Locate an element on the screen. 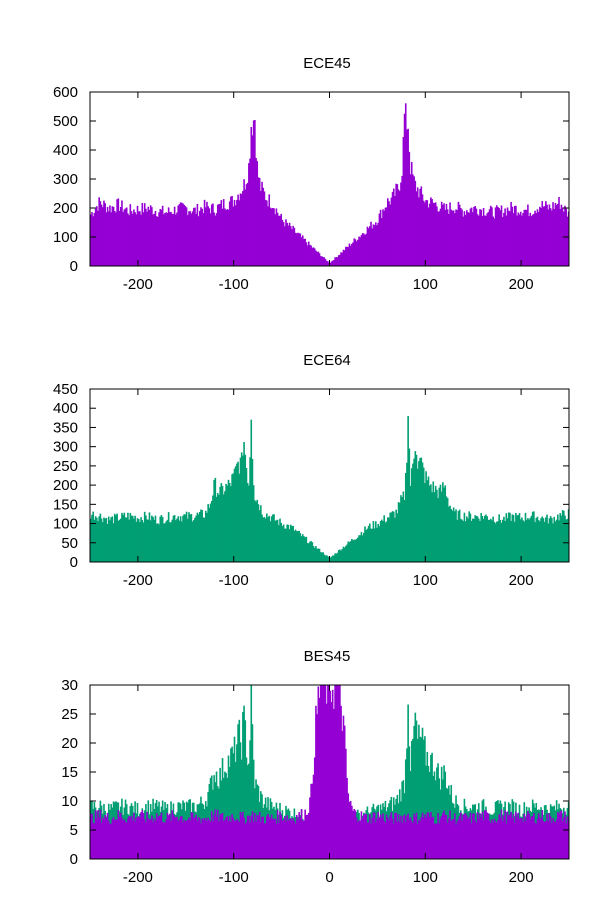  y-tick-label: 20 is located at coordinates (69, 743).